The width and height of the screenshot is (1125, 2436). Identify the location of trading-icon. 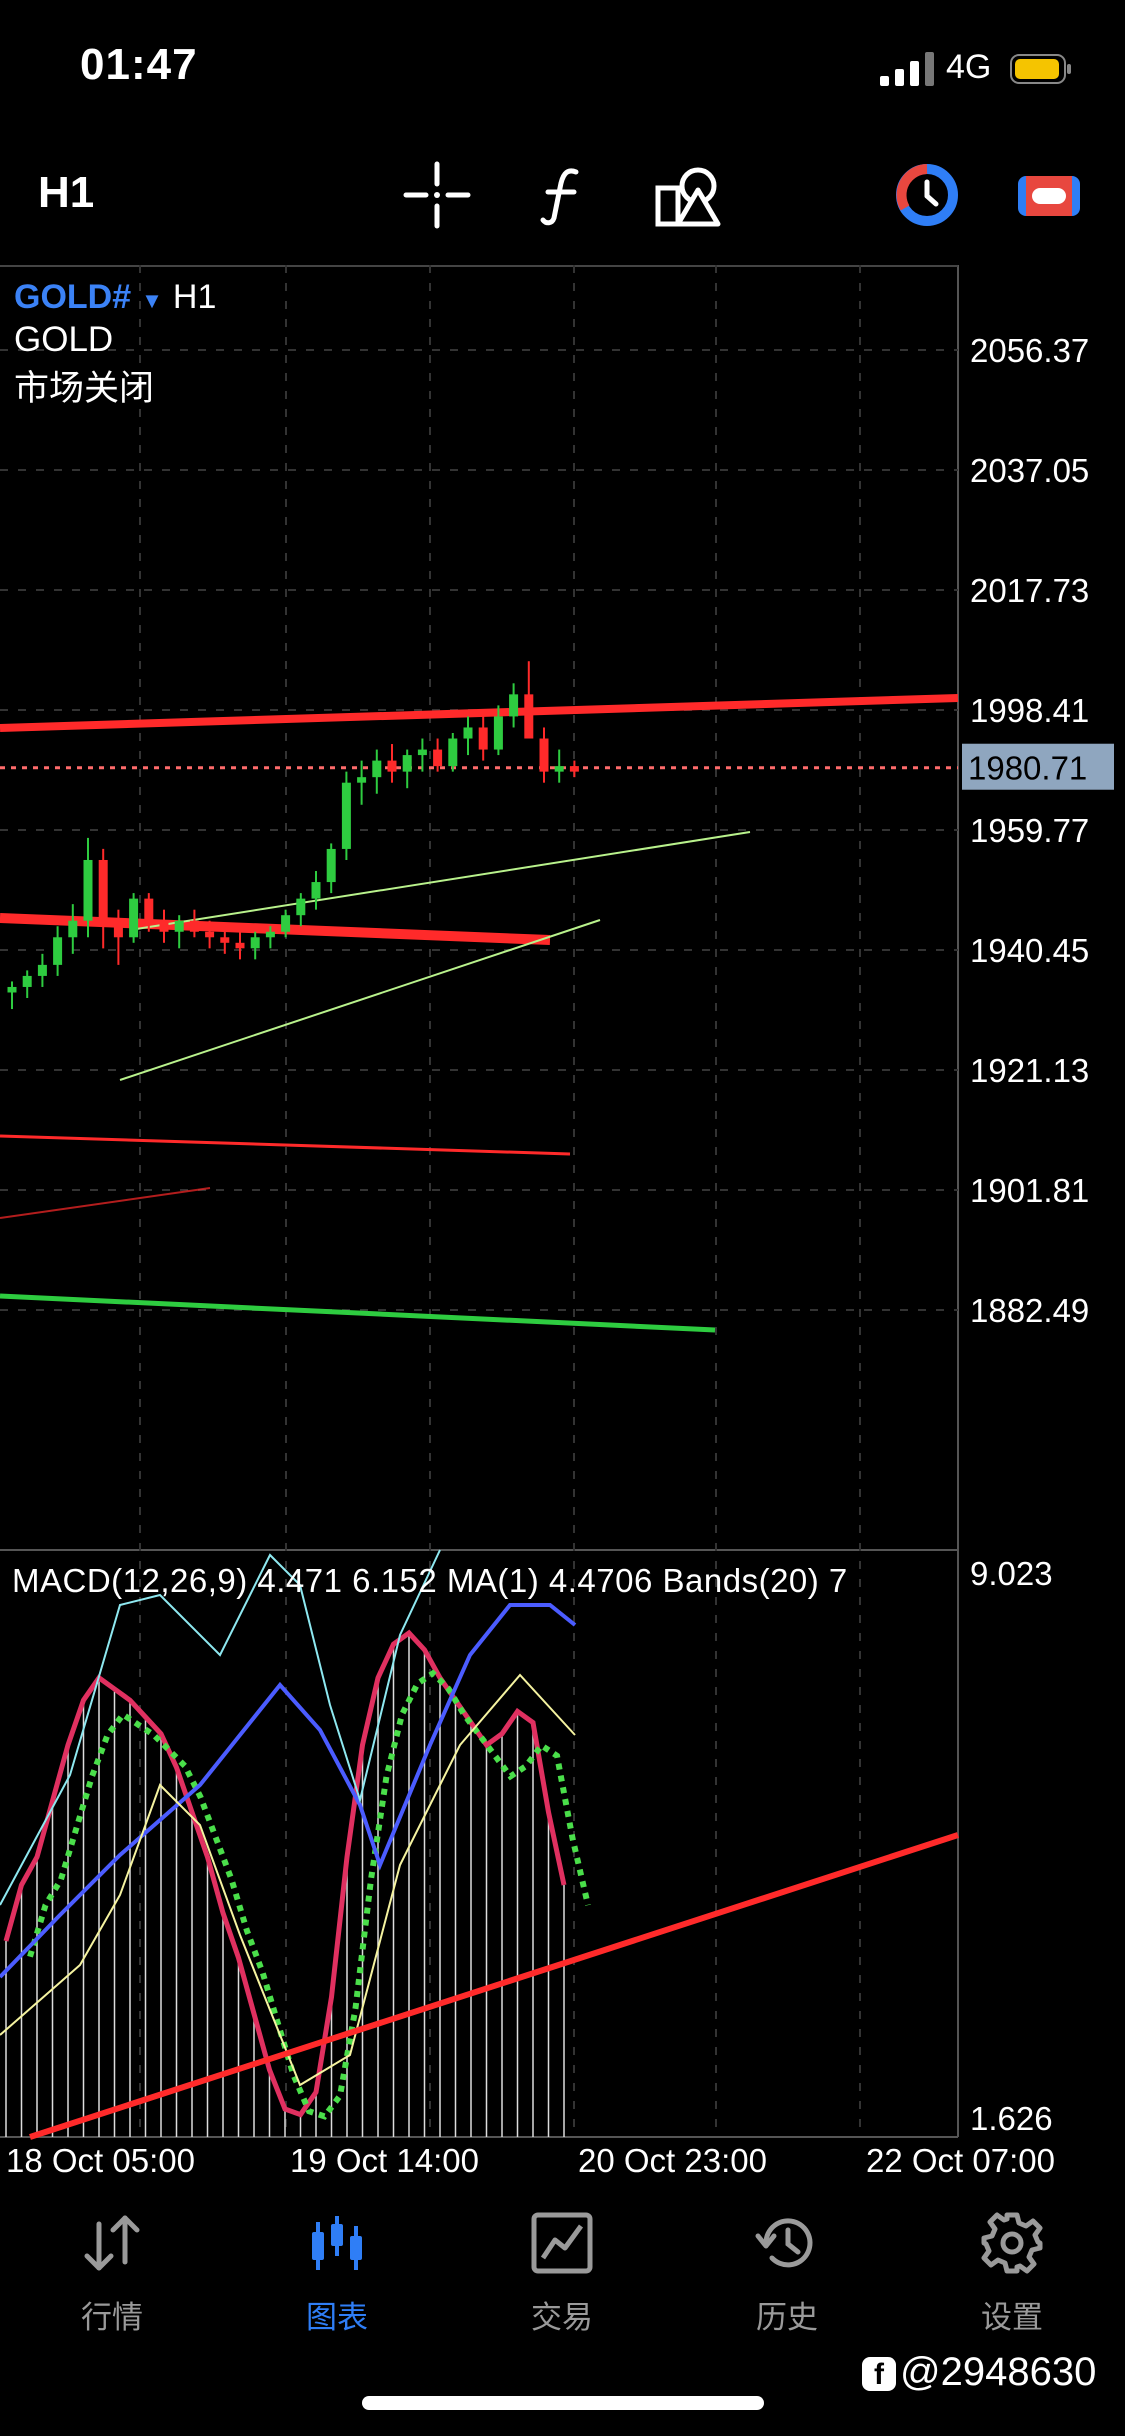
(1049, 195).